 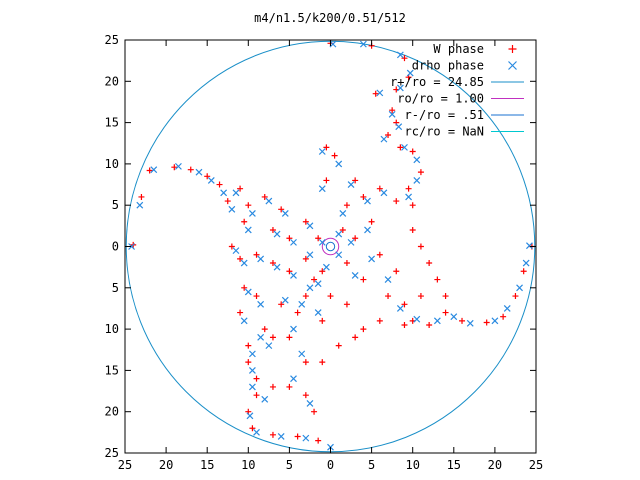 What do you see at coordinates (536, 465) in the screenshot?
I see `x-tick-label: 25` at bounding box center [536, 465].